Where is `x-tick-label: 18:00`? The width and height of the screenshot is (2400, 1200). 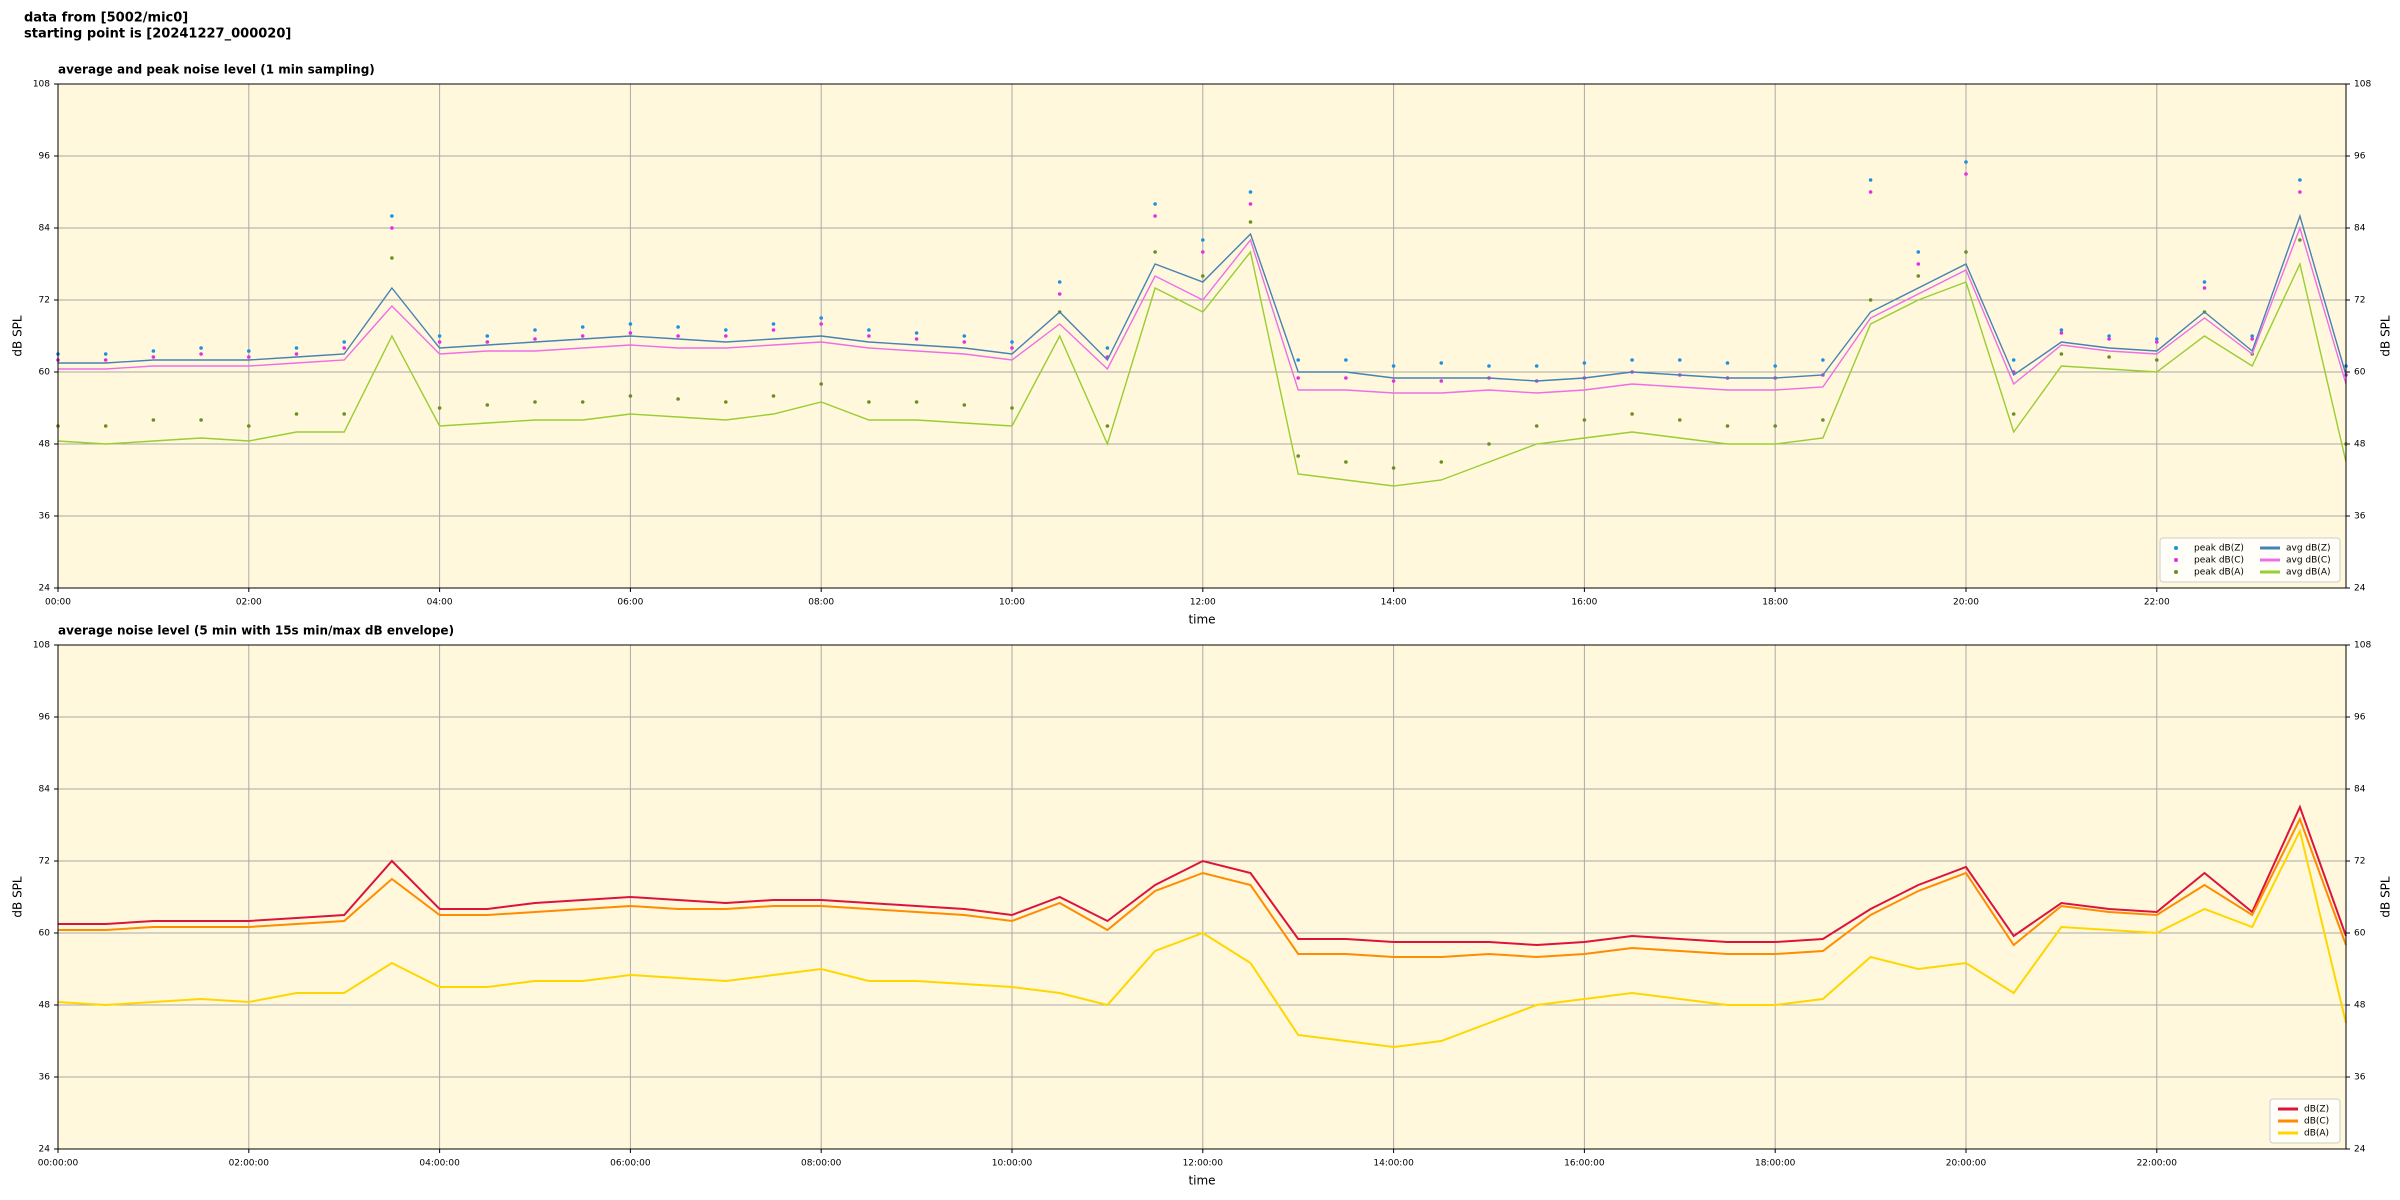
x-tick-label: 18:00 is located at coordinates (1775, 603).